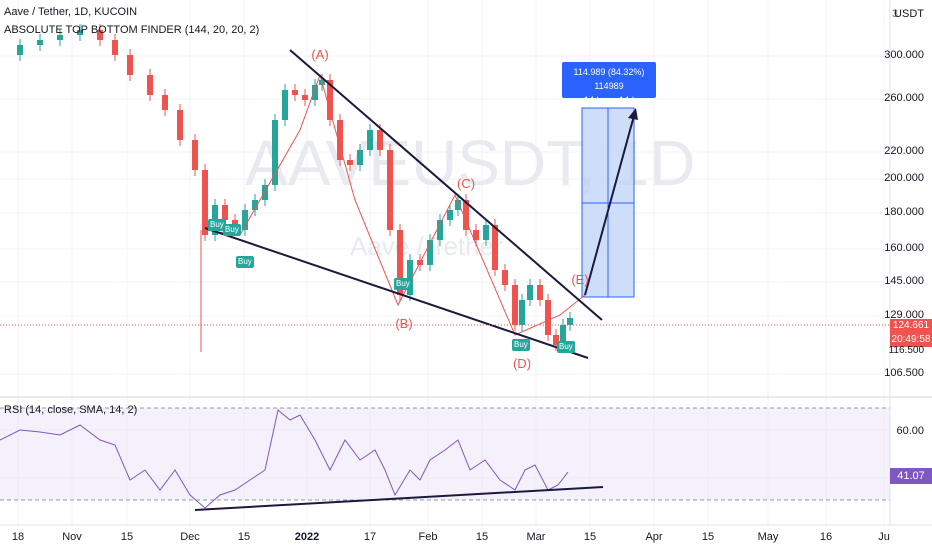 The width and height of the screenshot is (932, 550). I want to click on measure-line1: 114.989 (84.32%) 114989, so click(609, 79).